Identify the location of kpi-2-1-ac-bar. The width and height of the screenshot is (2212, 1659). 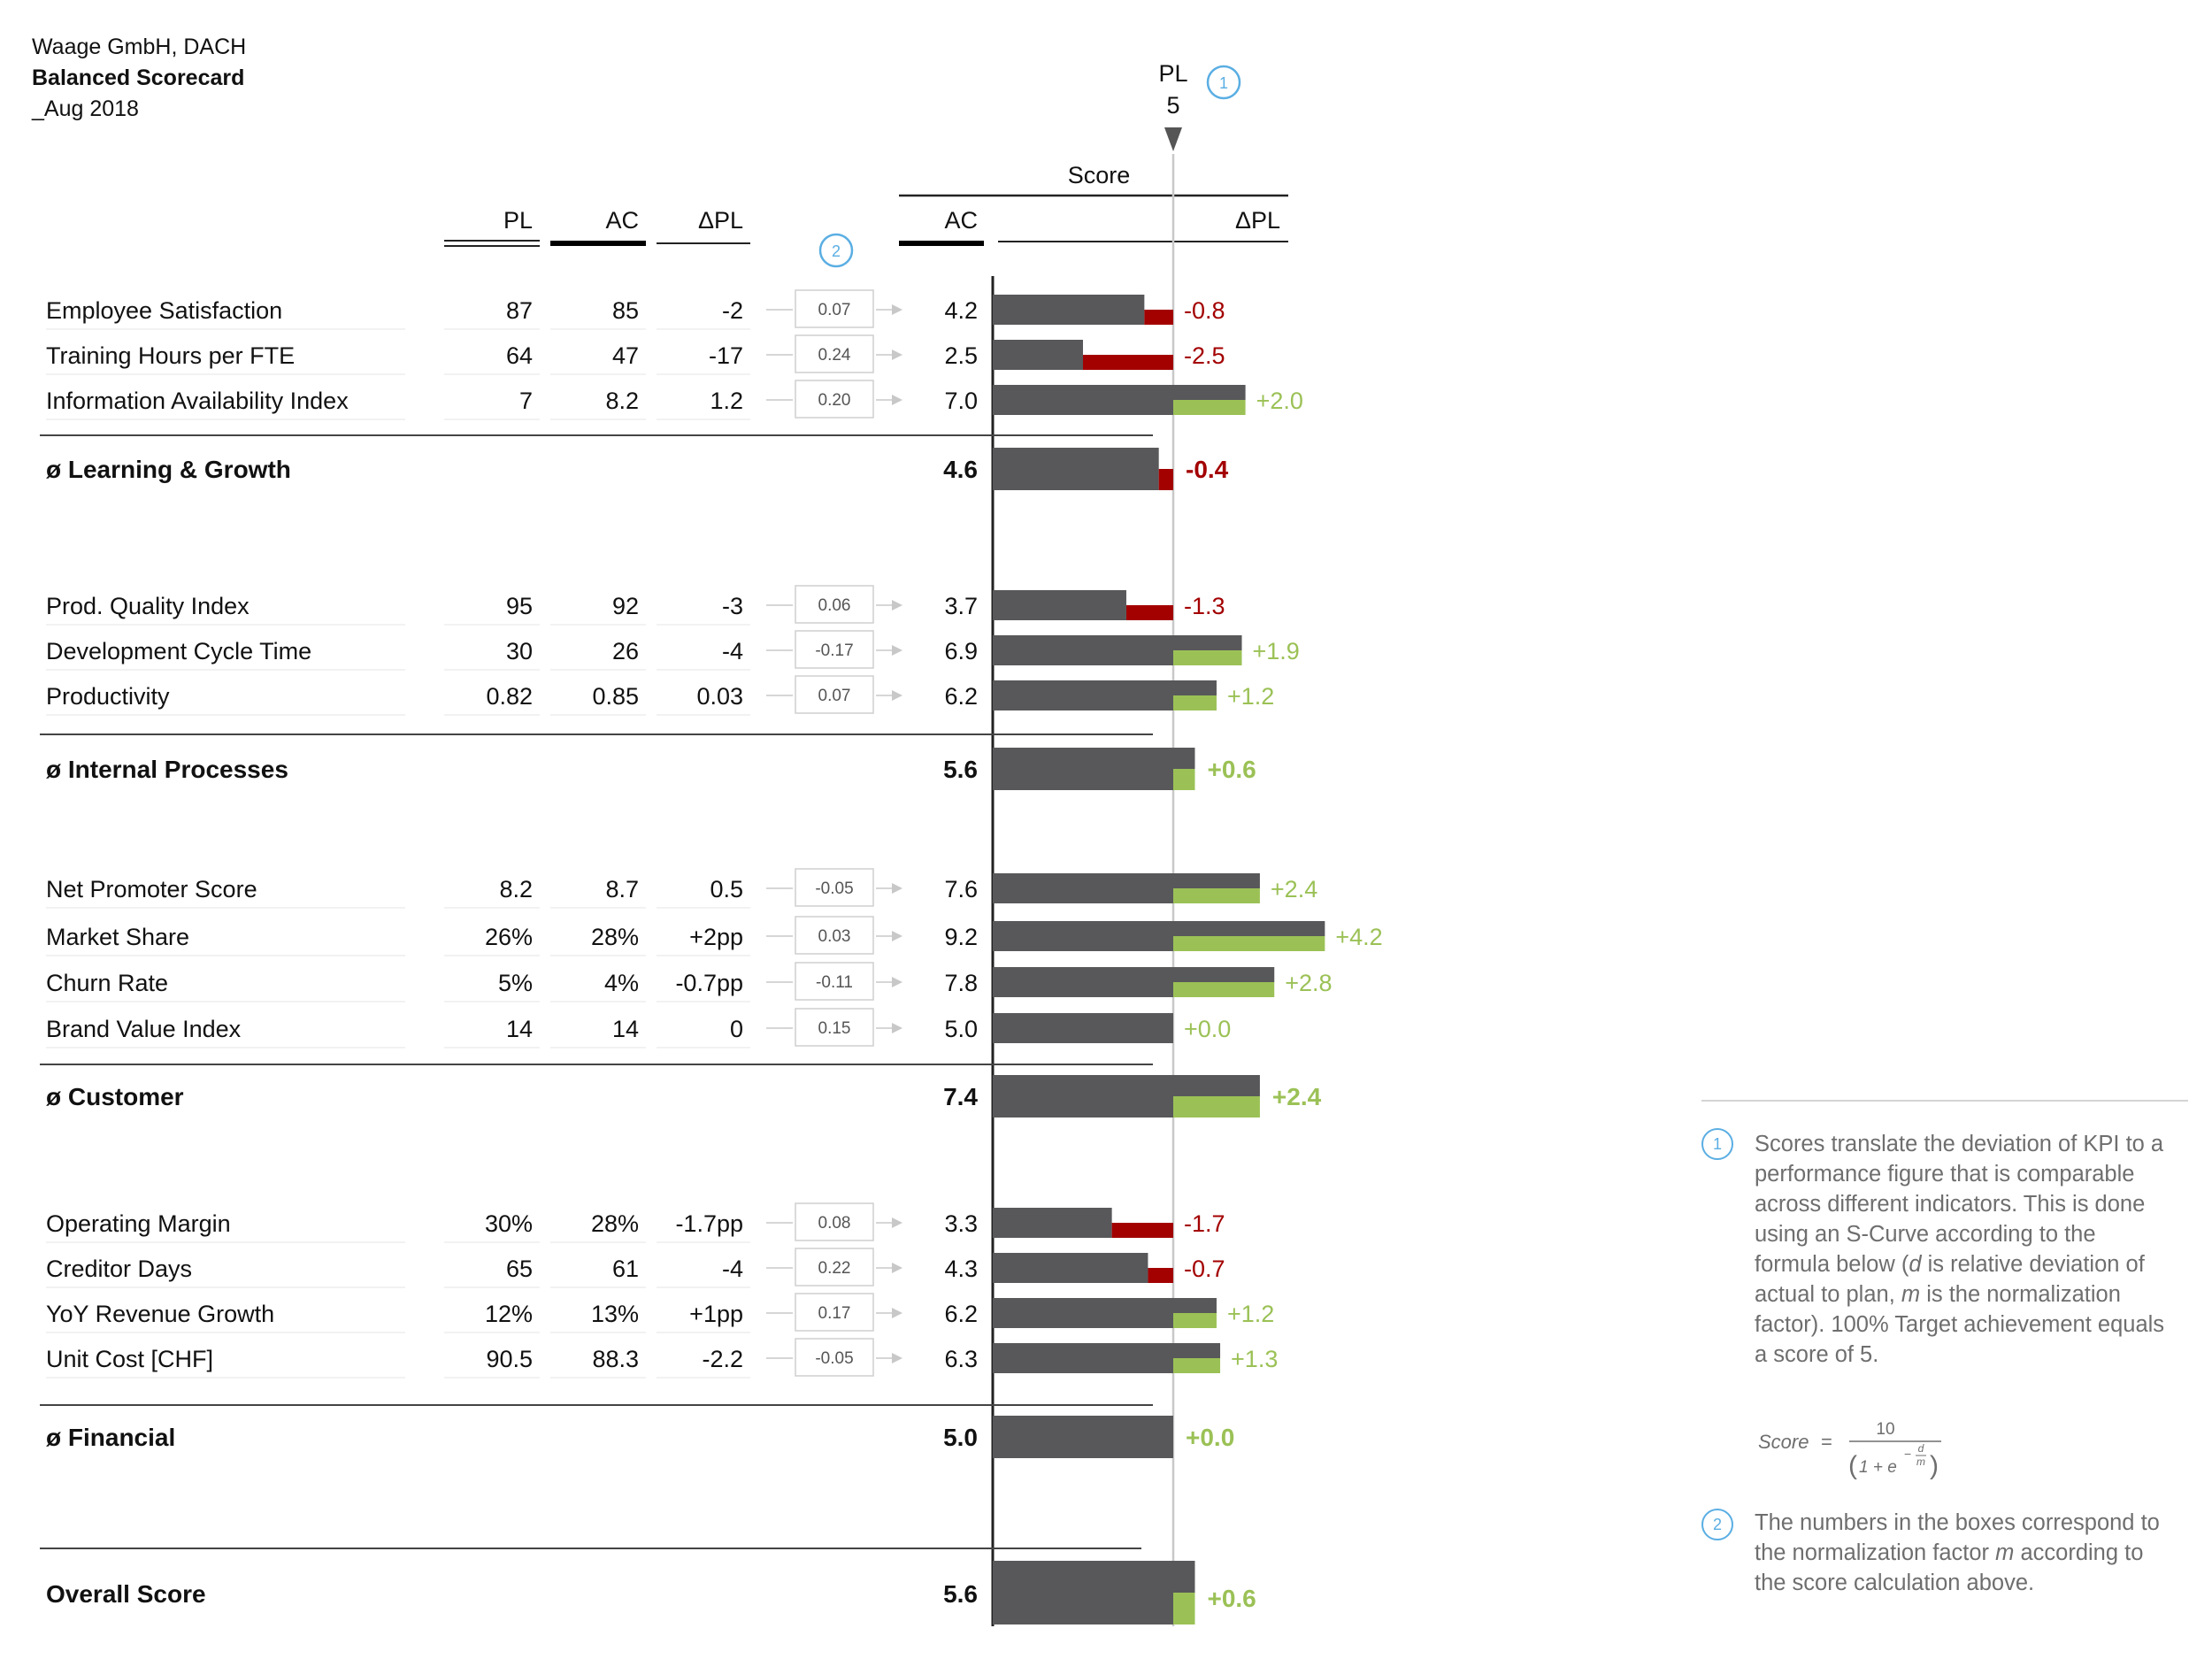
(1083, 936).